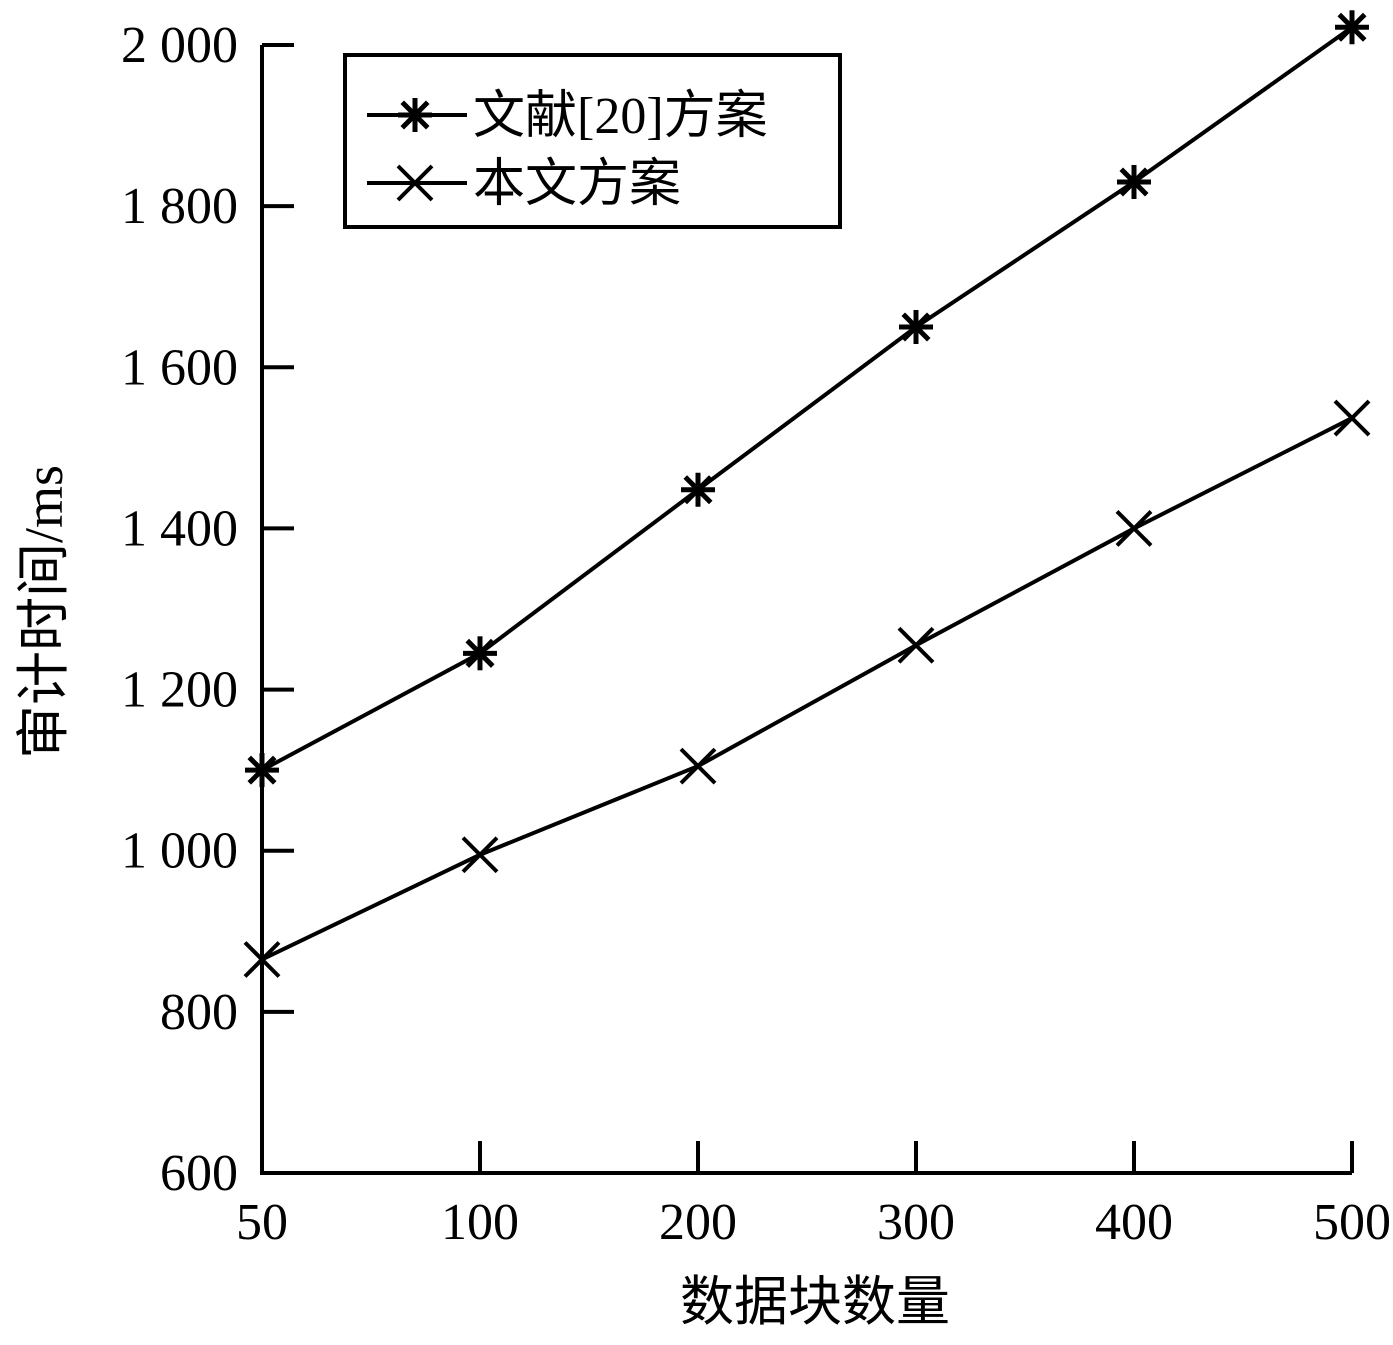 The height and width of the screenshot is (1345, 1393). What do you see at coordinates (179, 206) in the screenshot?
I see `y-tick-label: 1 800` at bounding box center [179, 206].